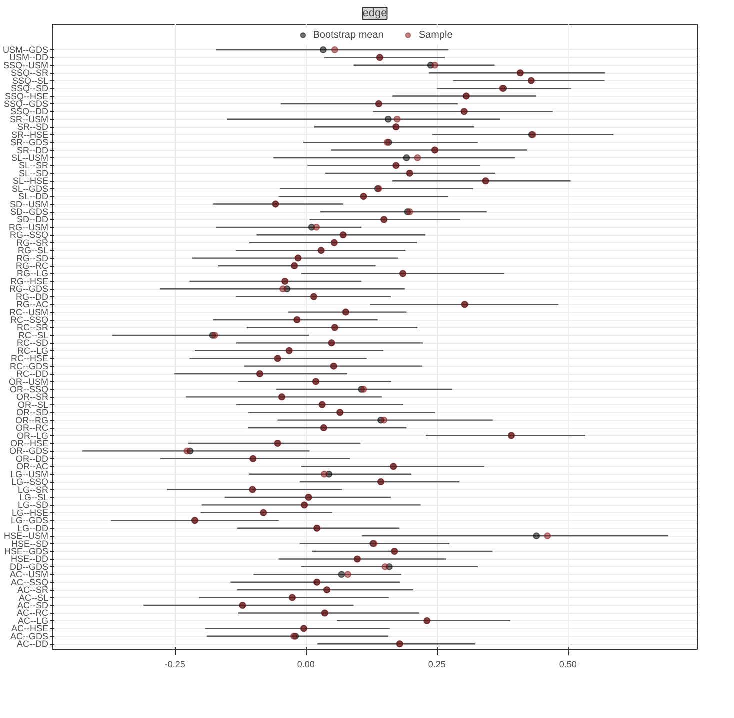 The width and height of the screenshot is (734, 718). Describe the element at coordinates (29, 212) in the screenshot. I see `y-tick-label: SD--GDS` at that location.